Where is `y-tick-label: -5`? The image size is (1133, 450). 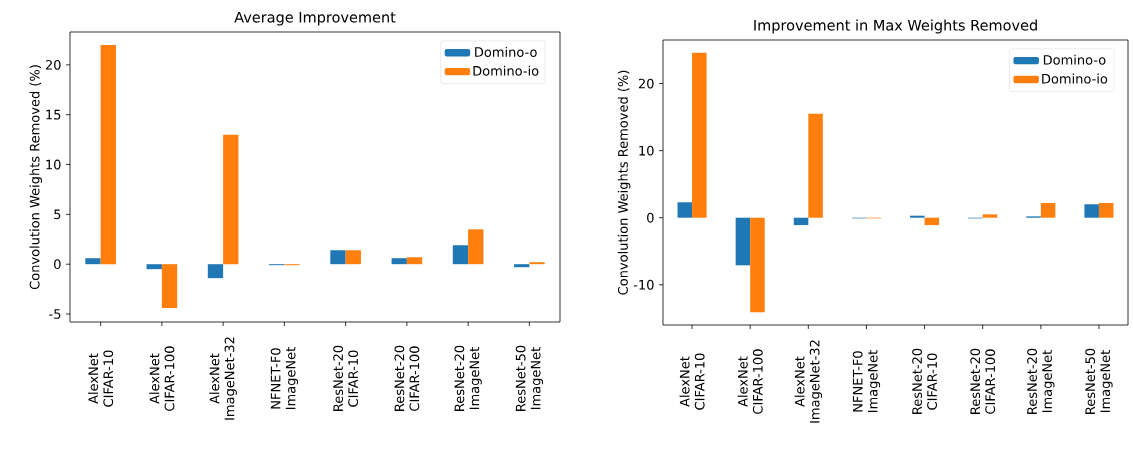 y-tick-label: -5 is located at coordinates (55, 314).